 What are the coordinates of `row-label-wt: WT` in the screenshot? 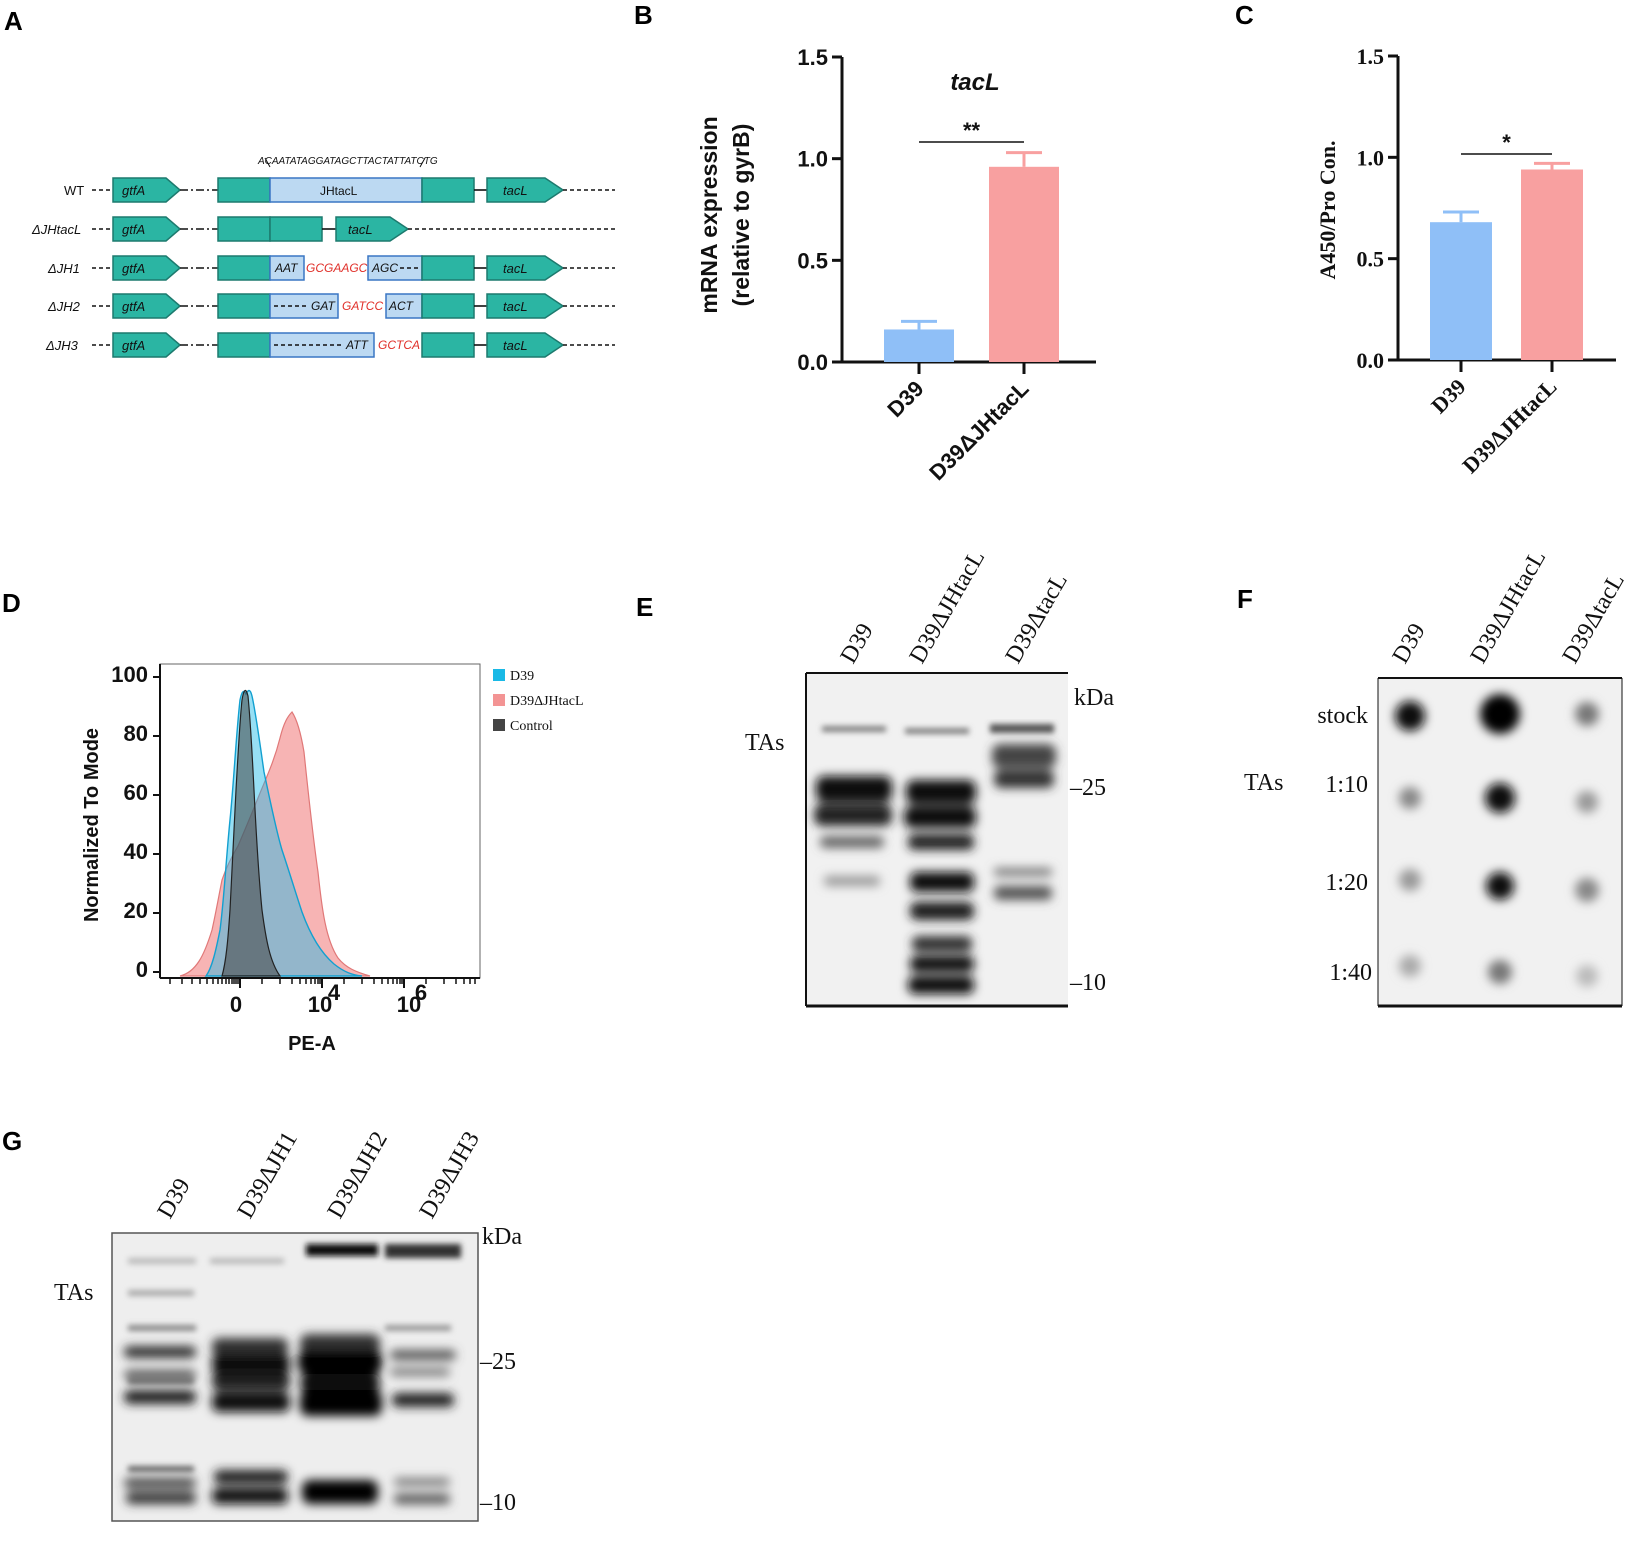 It's located at (74, 190).